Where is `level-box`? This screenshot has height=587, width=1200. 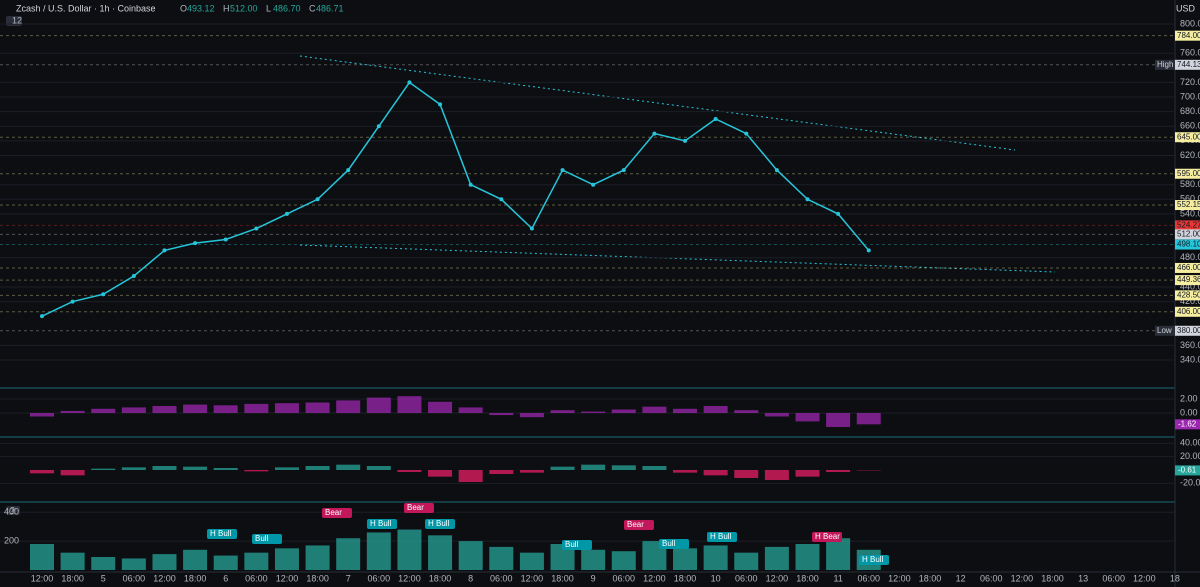
level-box is located at coordinates (1187, 35).